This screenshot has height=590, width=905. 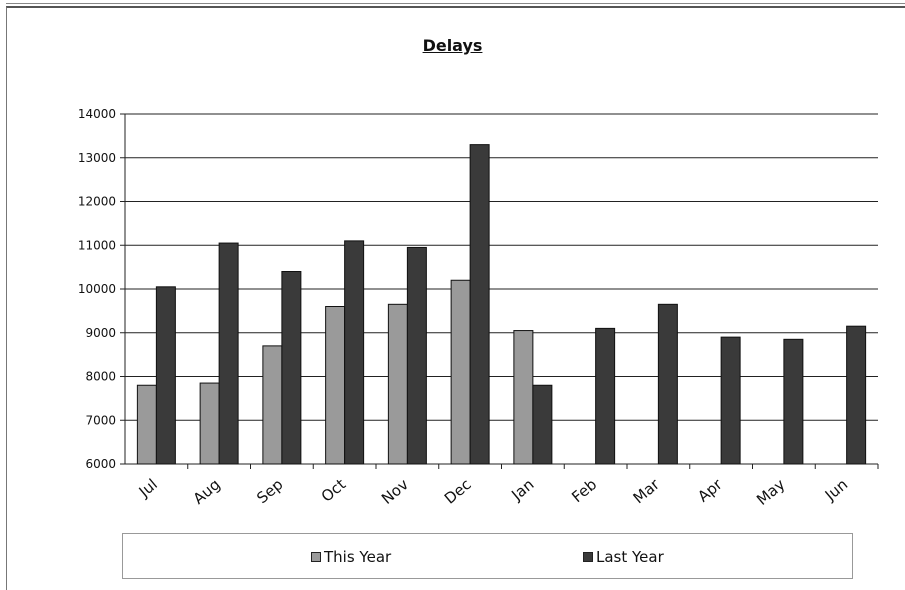 I want to click on x-tick-label: Sep, so click(x=269, y=491).